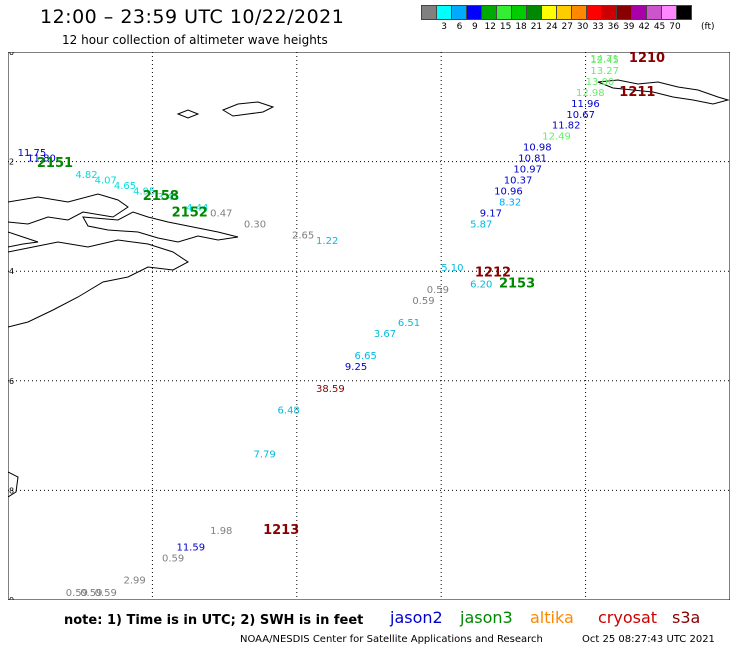 This screenshot has width=740, height=650. What do you see at coordinates (527, 170) in the screenshot?
I see `wave-height-point: 10.97` at bounding box center [527, 170].